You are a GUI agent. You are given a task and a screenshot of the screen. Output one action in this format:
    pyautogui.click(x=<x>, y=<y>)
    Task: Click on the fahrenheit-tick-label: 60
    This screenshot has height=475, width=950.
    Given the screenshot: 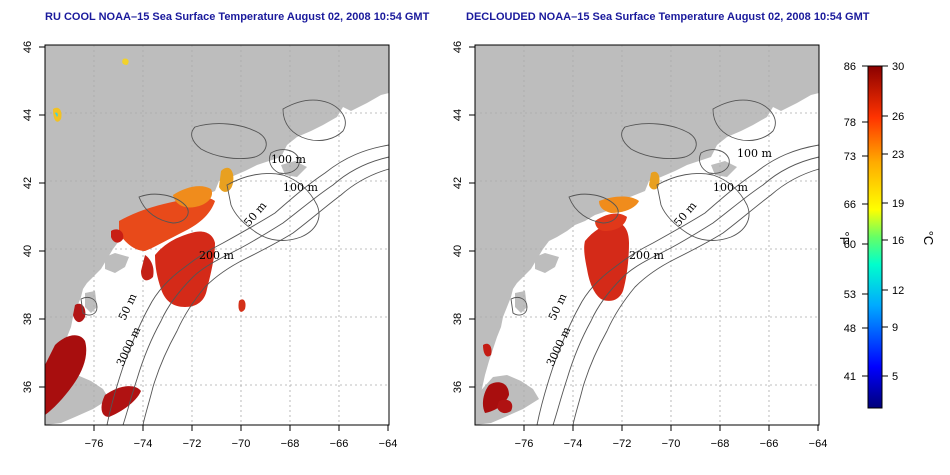 What is the action you would take?
    pyautogui.click(x=850, y=245)
    